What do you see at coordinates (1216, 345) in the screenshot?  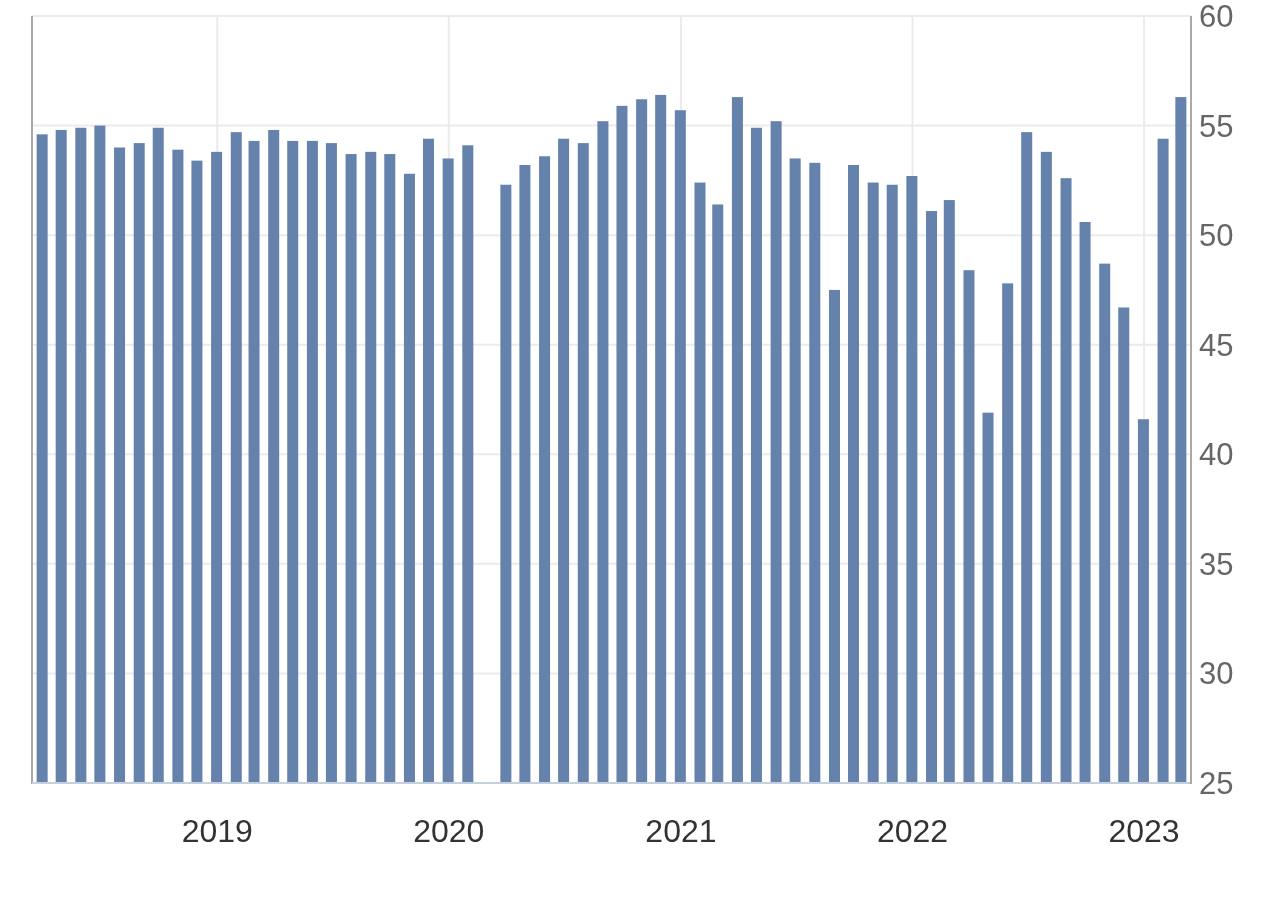 I see `y-tick-label: 45` at bounding box center [1216, 345].